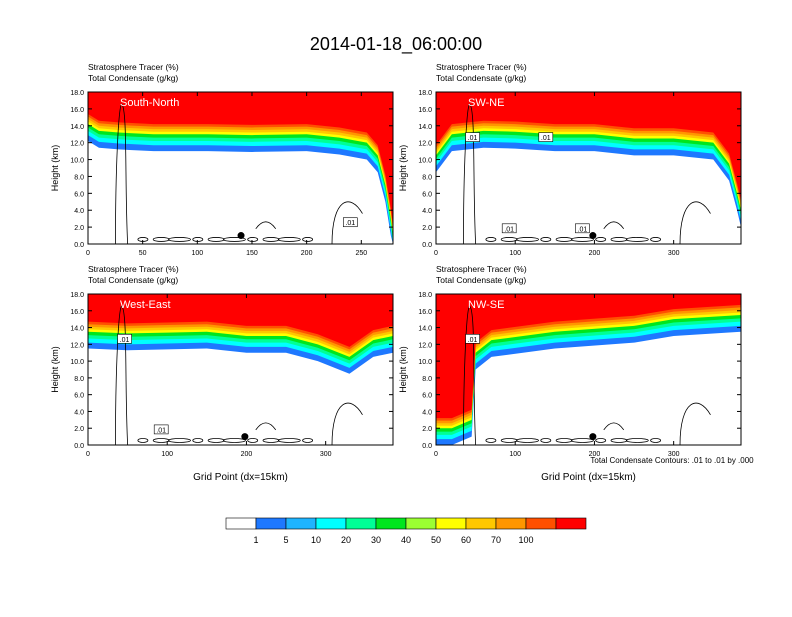  What do you see at coordinates (361, 253) in the screenshot?
I see `x-tick-label: 250` at bounding box center [361, 253].